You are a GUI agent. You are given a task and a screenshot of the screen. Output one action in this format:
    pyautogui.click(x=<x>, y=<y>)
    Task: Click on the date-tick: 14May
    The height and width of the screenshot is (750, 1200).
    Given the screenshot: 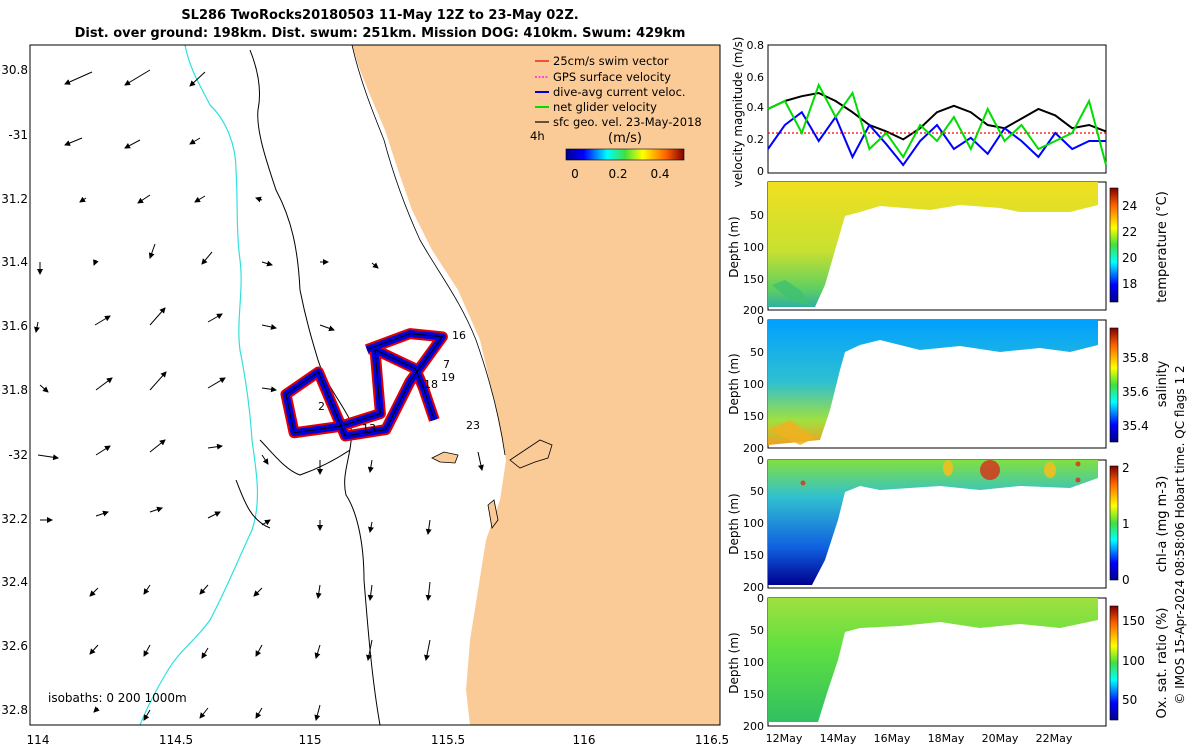 What is the action you would take?
    pyautogui.click(x=838, y=738)
    